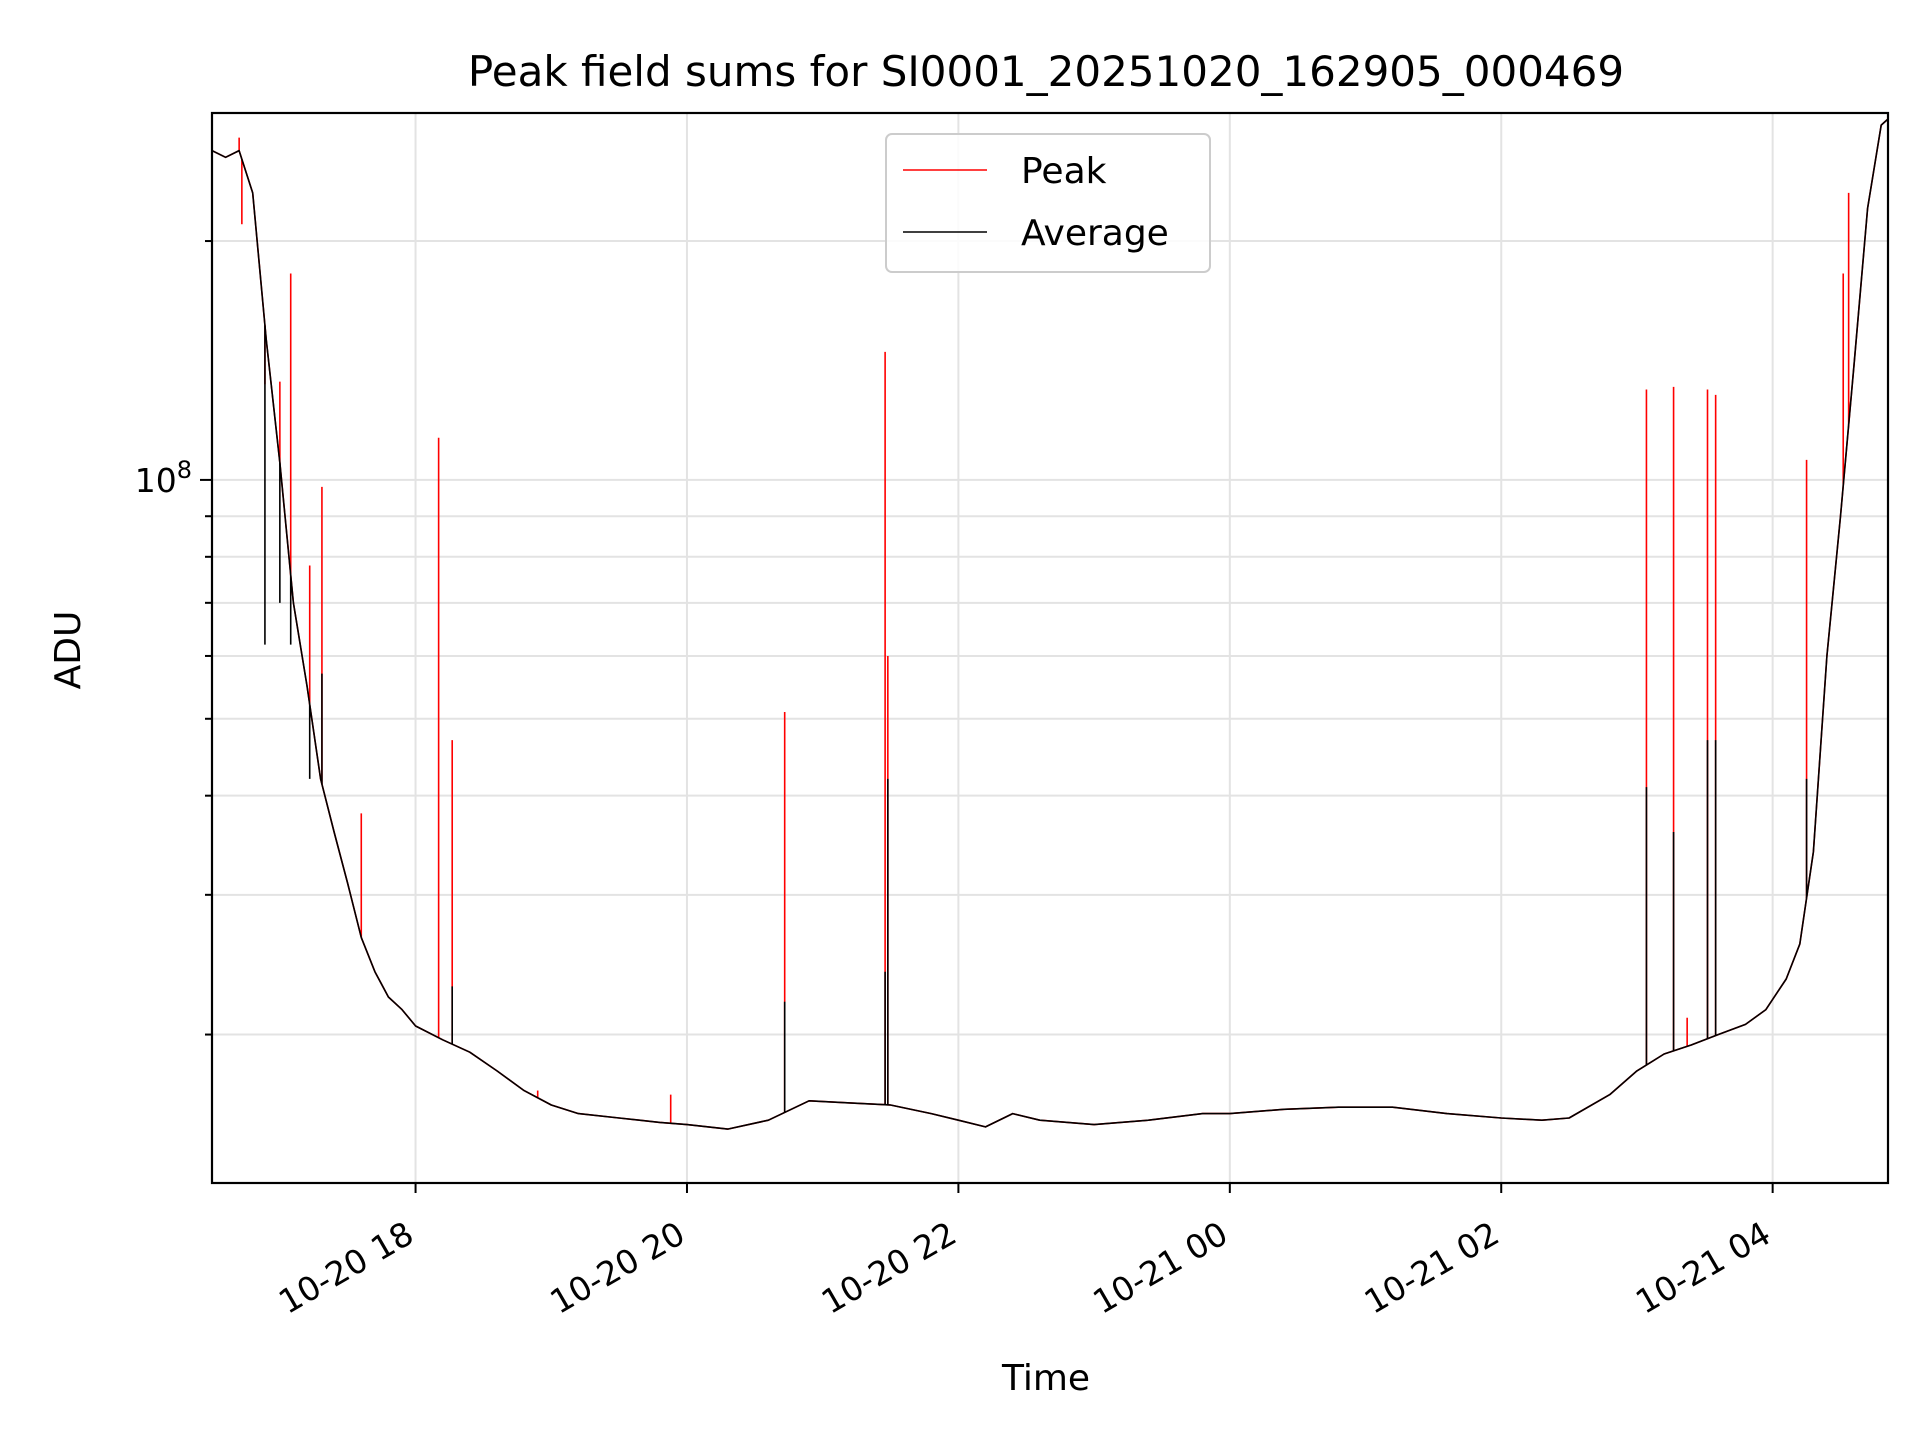 This screenshot has width=1920, height=1440. I want to click on legend-box, so click(1048, 203).